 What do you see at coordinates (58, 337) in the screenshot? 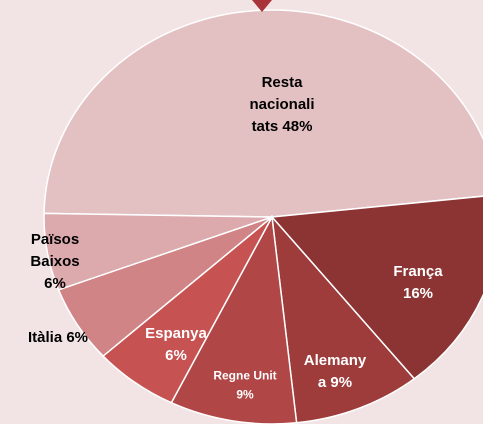
I see `slice-label: Itàlia 6%` at bounding box center [58, 337].